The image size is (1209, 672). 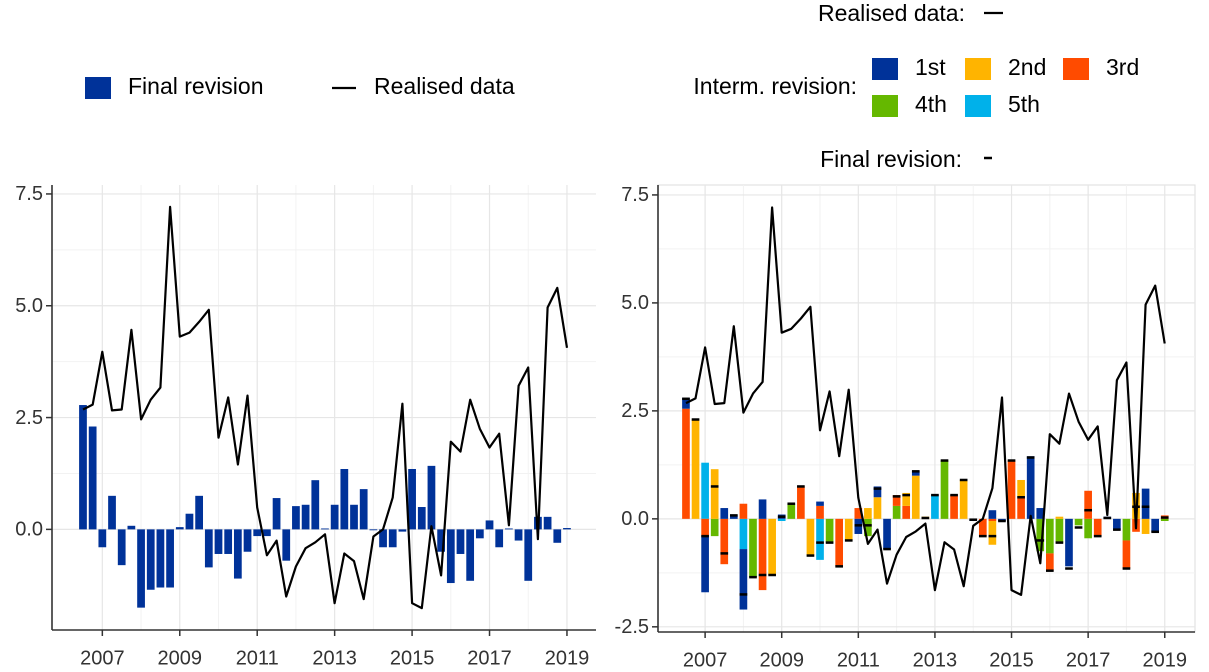 I want to click on legend-label: 5th, so click(x=1024, y=104).